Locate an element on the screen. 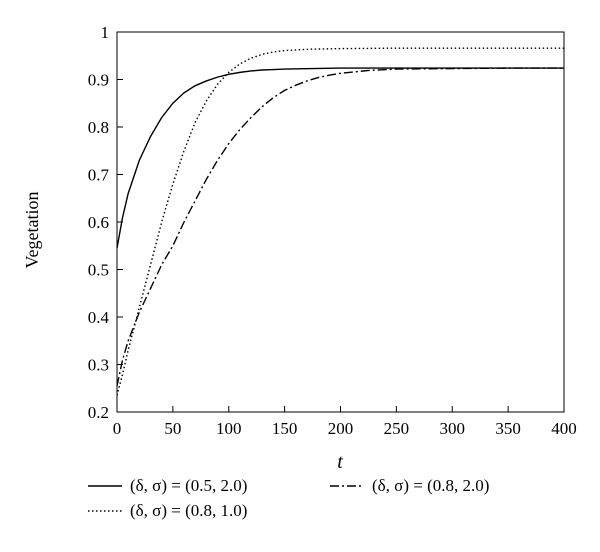 This screenshot has width=600, height=552. y-tick-label: 0.2 is located at coordinates (98, 412).